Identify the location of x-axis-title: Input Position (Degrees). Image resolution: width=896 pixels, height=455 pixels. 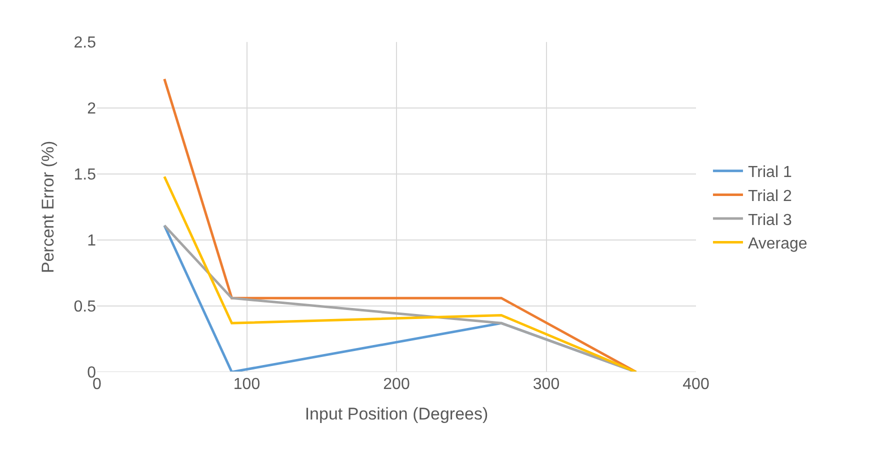
(396, 414).